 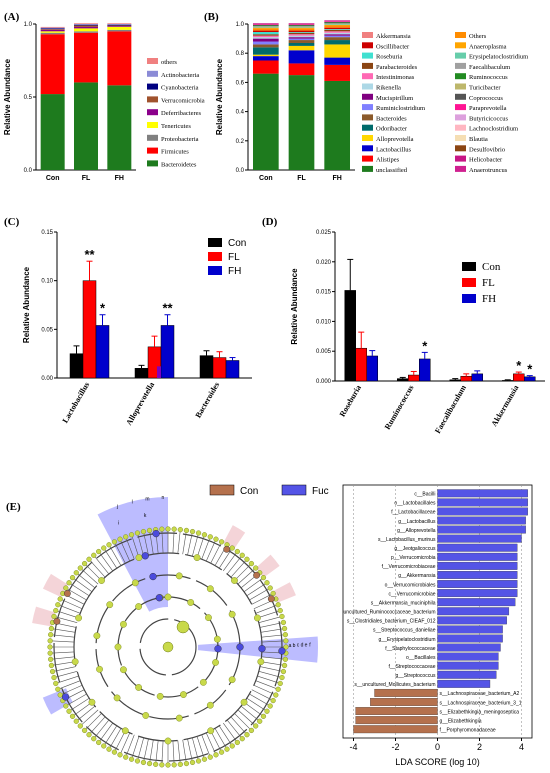 I want to click on lda-label: g__Lactobacillus, so click(x=417, y=522).